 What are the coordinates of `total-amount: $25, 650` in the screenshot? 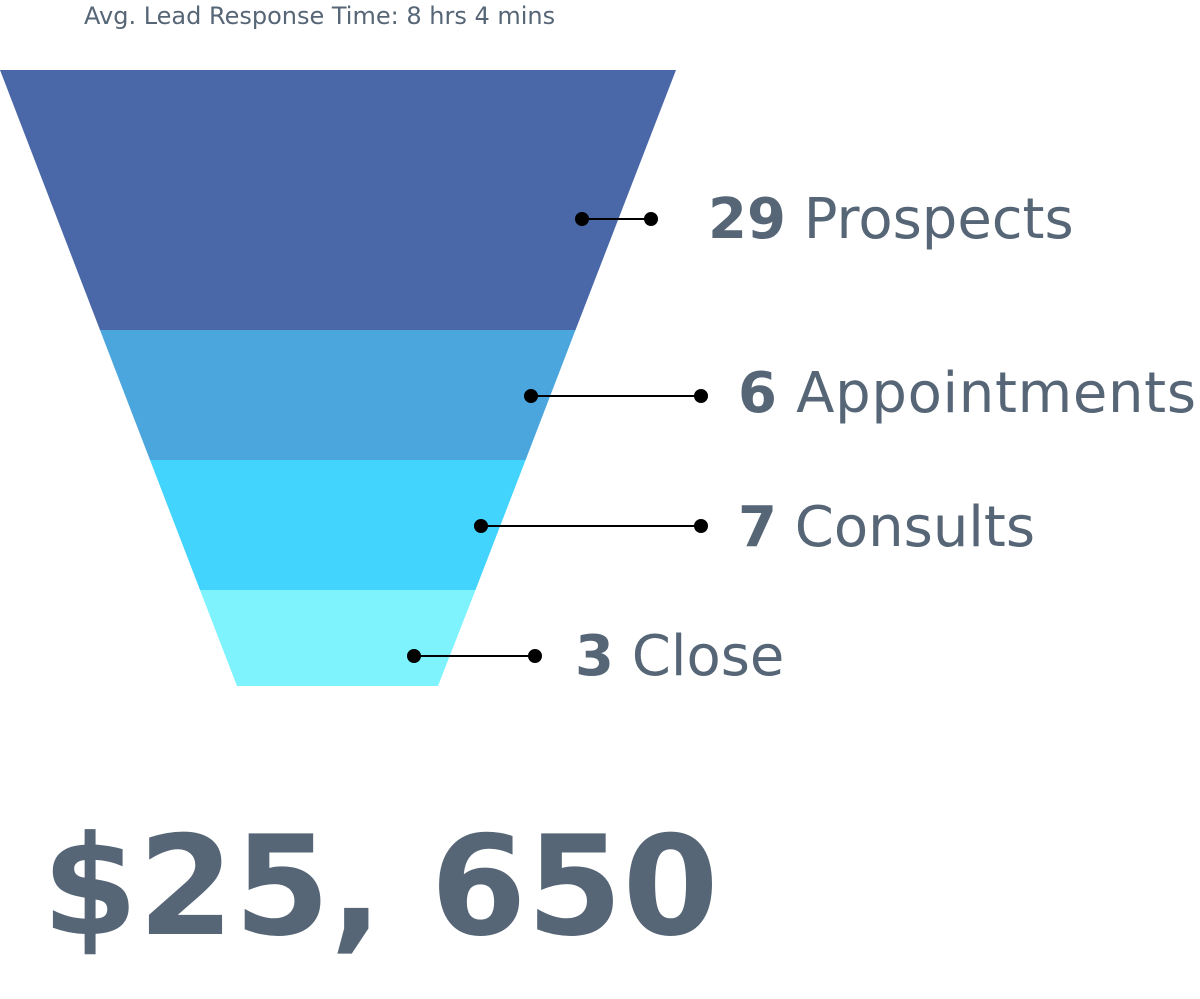 It's located at (380, 886).